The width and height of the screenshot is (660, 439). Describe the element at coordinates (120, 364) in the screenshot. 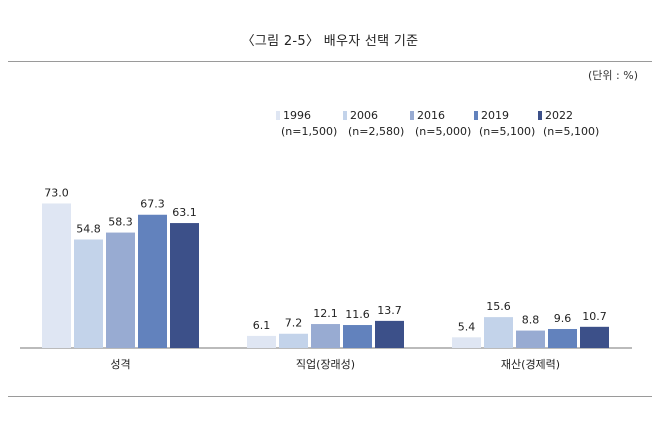

I see `category-label-0: 성격` at that location.